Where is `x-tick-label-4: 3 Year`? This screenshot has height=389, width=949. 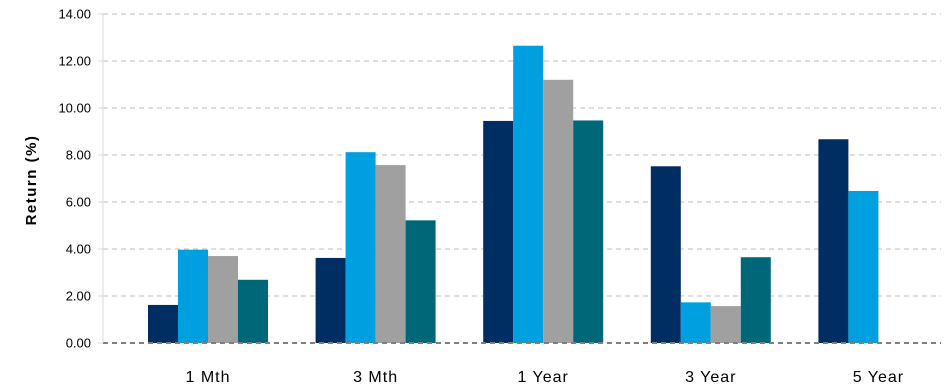
x-tick-label-4: 3 Year is located at coordinates (710, 377).